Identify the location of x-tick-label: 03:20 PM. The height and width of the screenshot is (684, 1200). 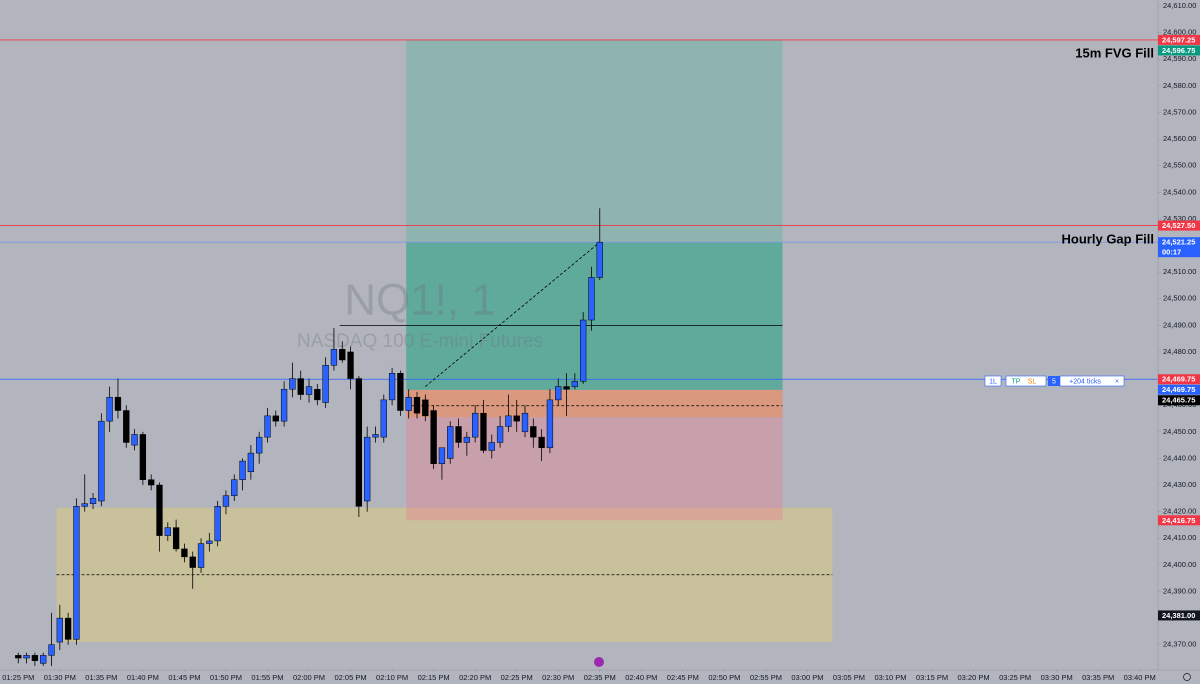
(974, 677).